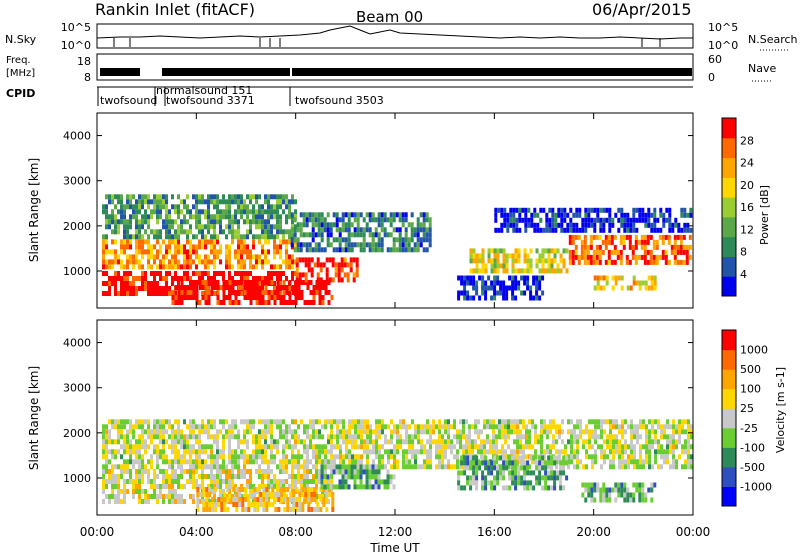 This screenshot has height=554, width=800. What do you see at coordinates (97, 532) in the screenshot?
I see `x-tick-label: 00:00` at bounding box center [97, 532].